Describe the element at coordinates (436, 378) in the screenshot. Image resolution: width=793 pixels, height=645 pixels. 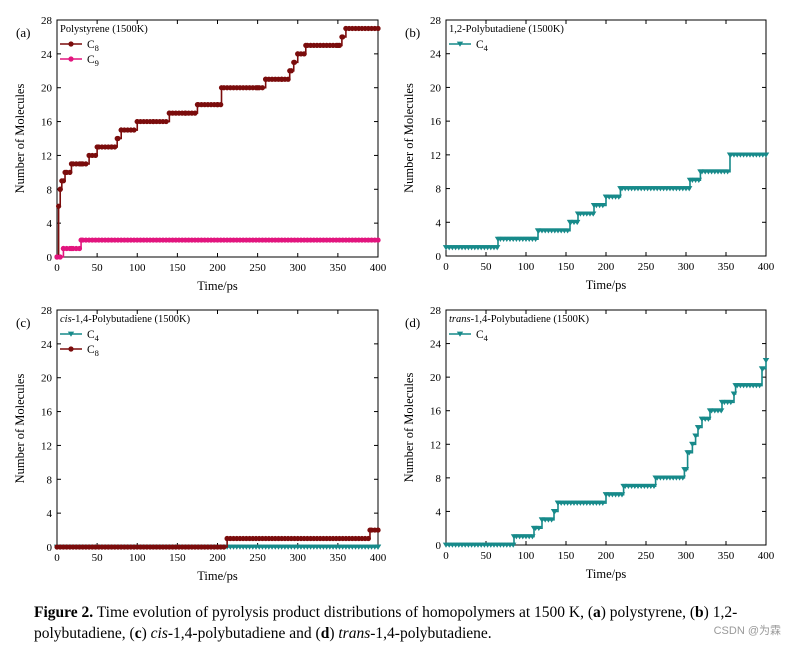
I see `y-tick-label: 20` at that location.